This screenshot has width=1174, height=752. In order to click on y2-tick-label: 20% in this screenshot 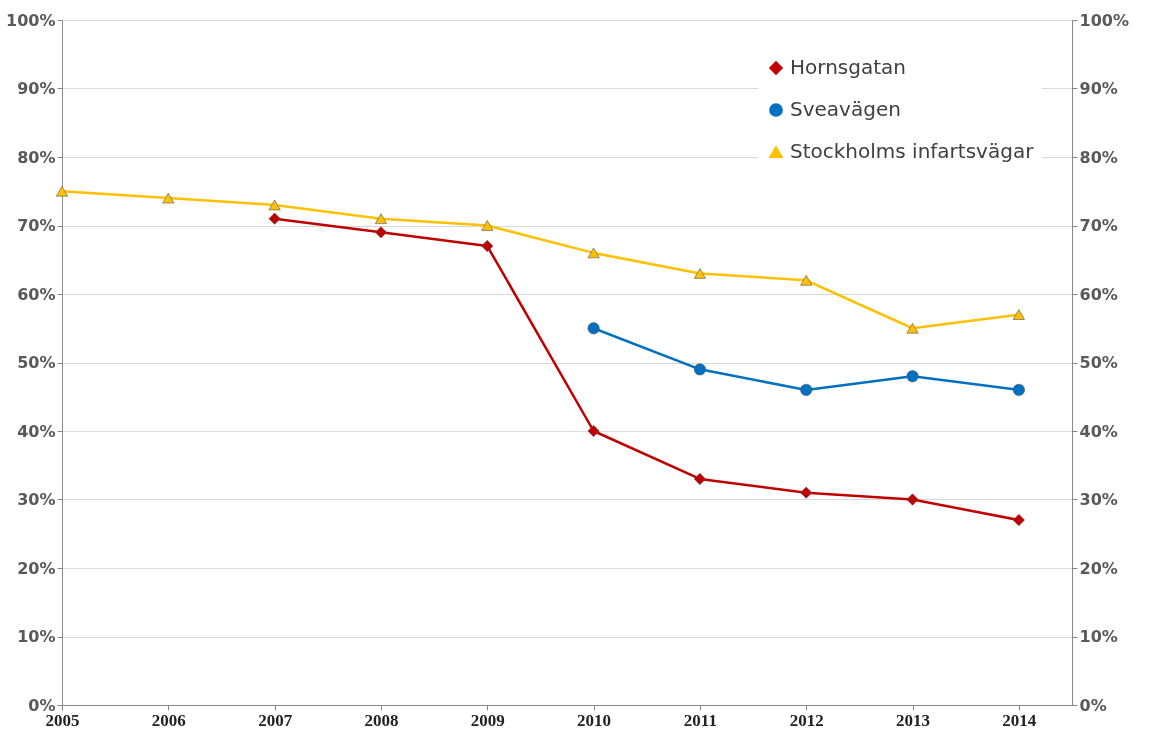, I will do `click(1098, 568)`.